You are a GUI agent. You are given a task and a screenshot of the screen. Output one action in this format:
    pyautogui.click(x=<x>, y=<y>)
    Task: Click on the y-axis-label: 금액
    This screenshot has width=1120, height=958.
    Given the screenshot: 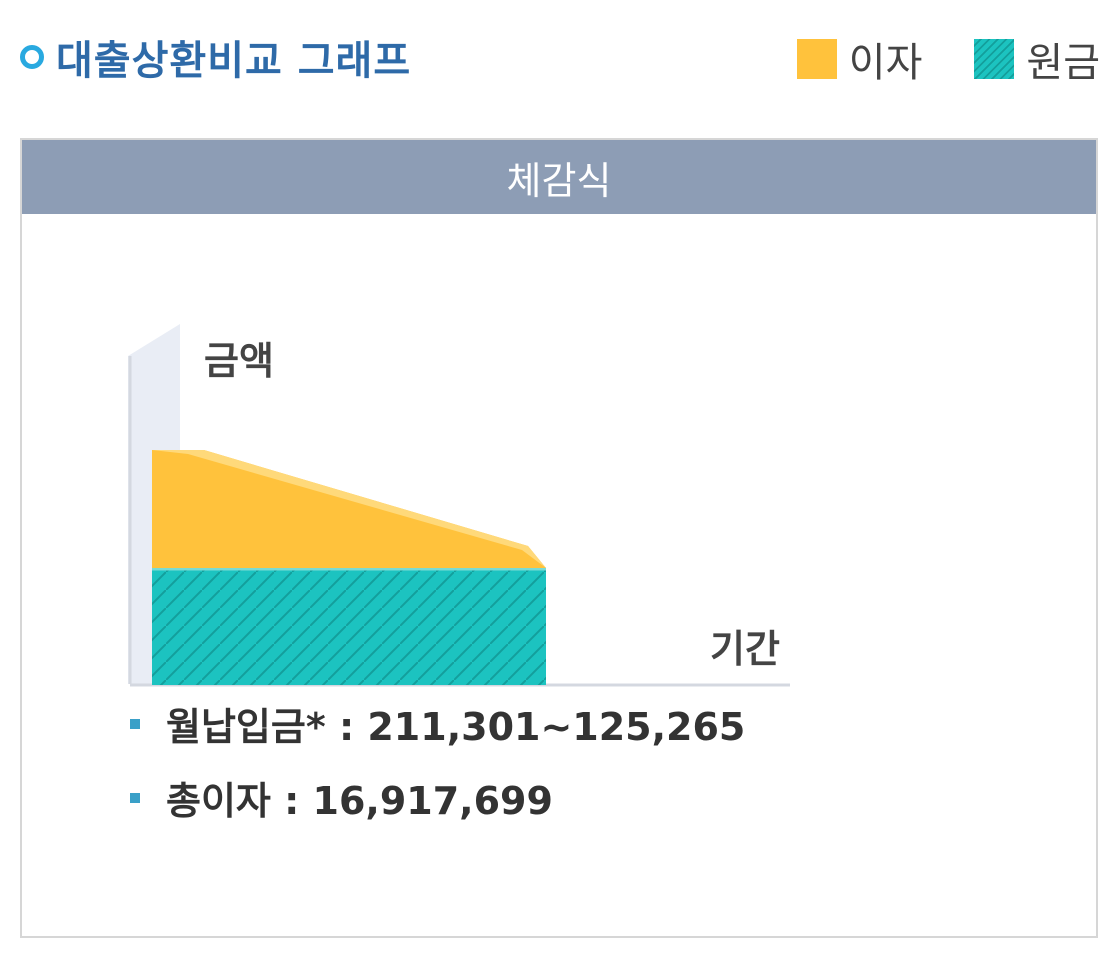 What is the action you would take?
    pyautogui.click(x=239, y=361)
    